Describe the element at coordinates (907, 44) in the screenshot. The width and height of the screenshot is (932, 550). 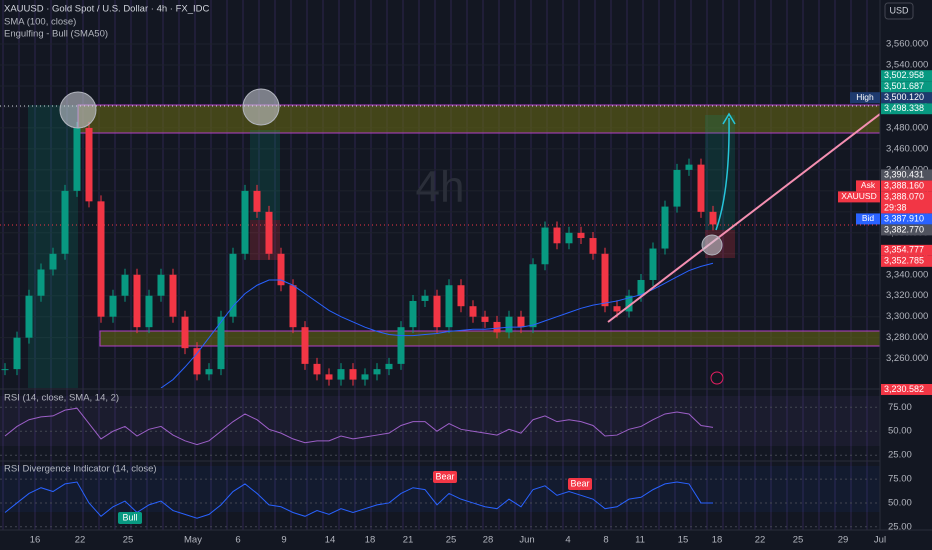
I see `y-tick-label: 3,560.000` at that location.